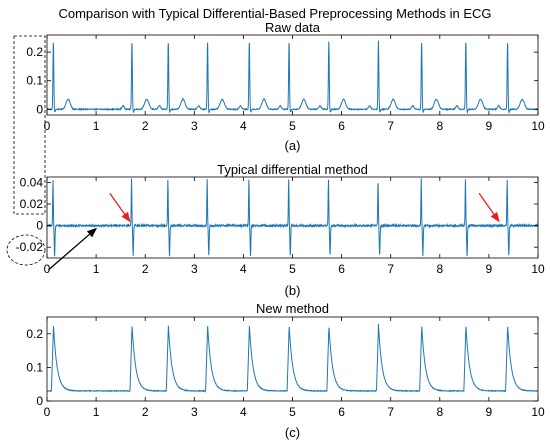 The height and width of the screenshot is (441, 550). I want to click on panel-caption: (a), so click(293, 145).